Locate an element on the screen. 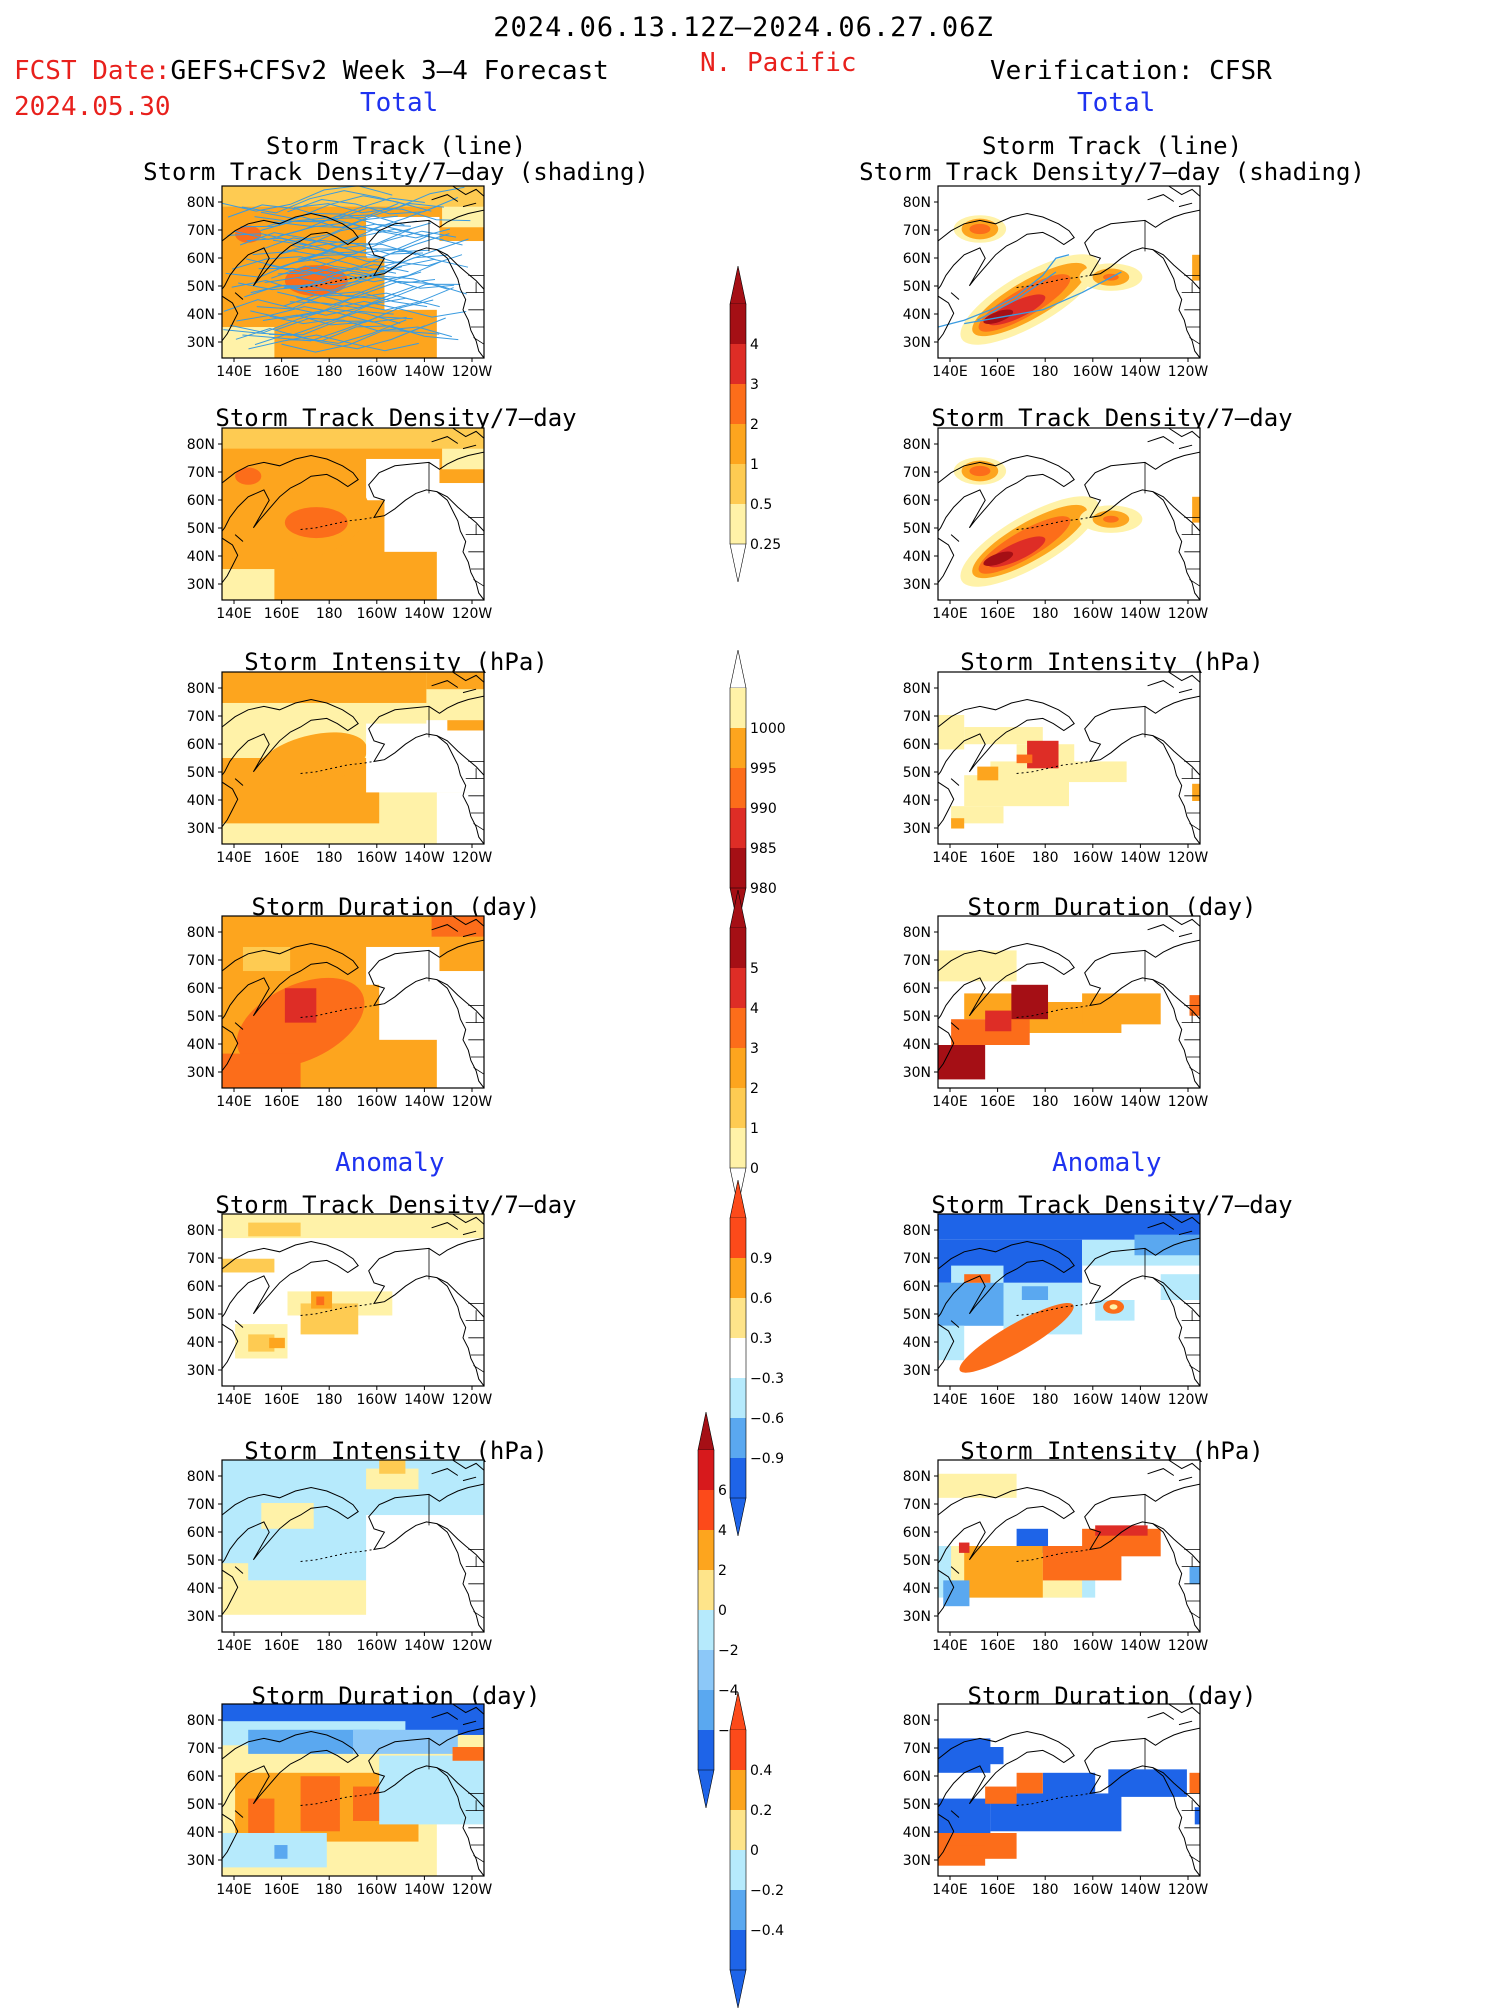  colorbar-tick-label: 4 is located at coordinates (722, 1531).